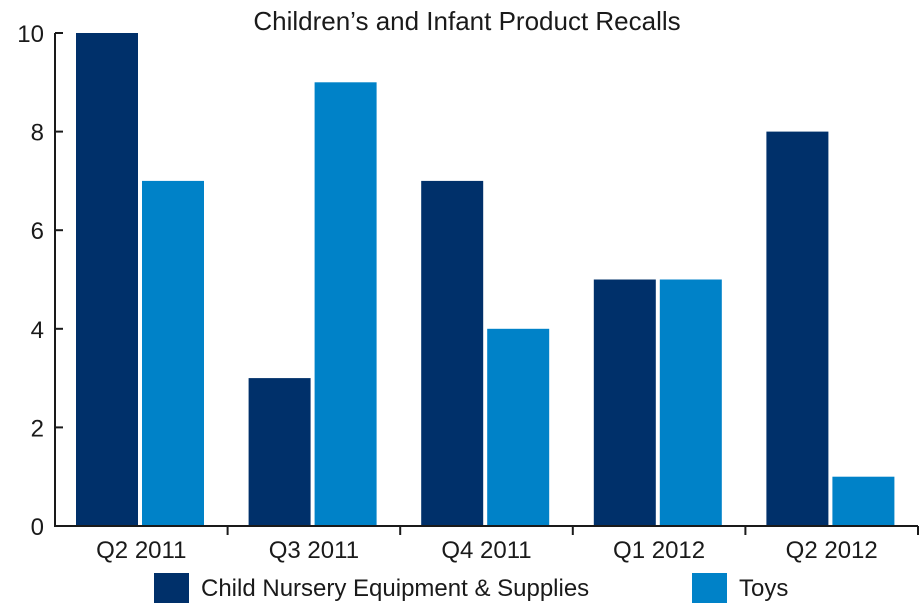 The image size is (922, 603). Describe the element at coordinates (395, 588) in the screenshot. I see `legend-label-nursery: Child Nursery Equipment & Supplies` at that location.